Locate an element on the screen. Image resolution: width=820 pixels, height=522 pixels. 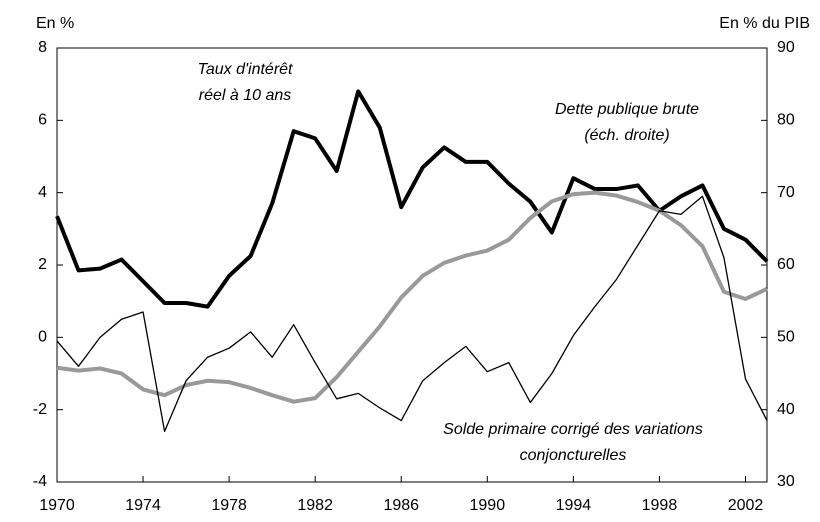
series-label: Taux d'intérêt is located at coordinates (246, 69).